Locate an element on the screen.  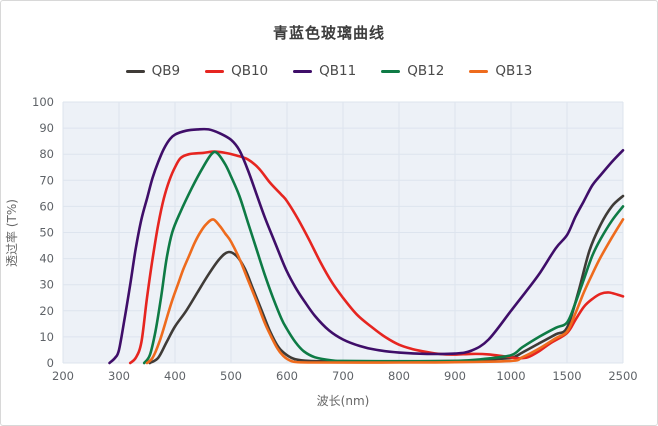
legend-item-QB10: QB10 is located at coordinates (236, 71).